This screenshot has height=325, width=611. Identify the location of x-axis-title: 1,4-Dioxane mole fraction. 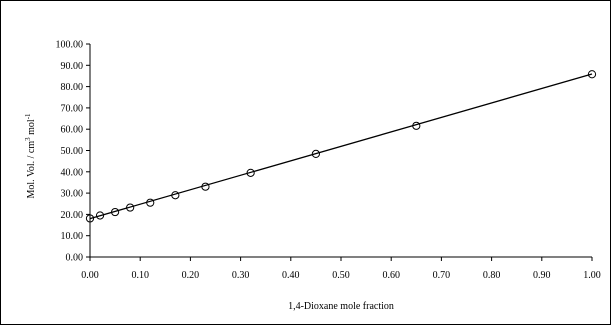
(341, 306).